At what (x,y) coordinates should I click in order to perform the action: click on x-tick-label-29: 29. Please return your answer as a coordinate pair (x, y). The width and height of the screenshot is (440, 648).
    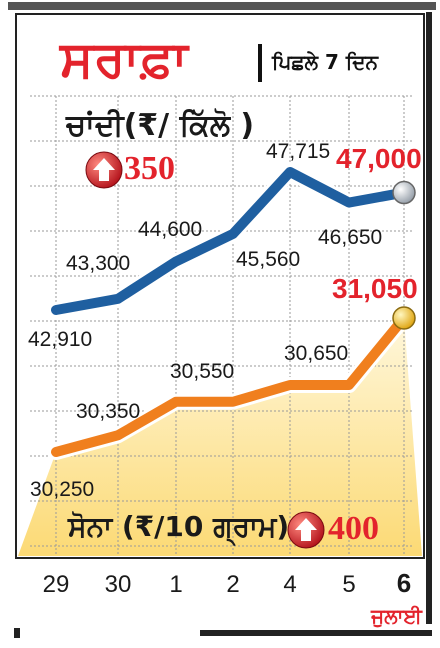
    Looking at the image, I should click on (56, 584).